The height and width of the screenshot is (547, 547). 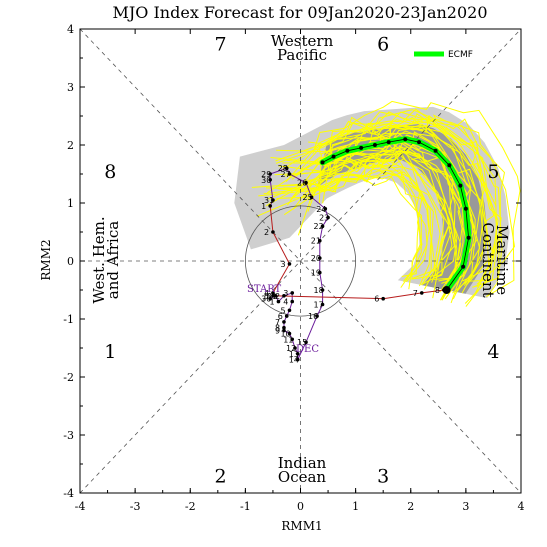 What do you see at coordinates (302, 55) in the screenshot?
I see `region-top-line2: Pacific` at bounding box center [302, 55].